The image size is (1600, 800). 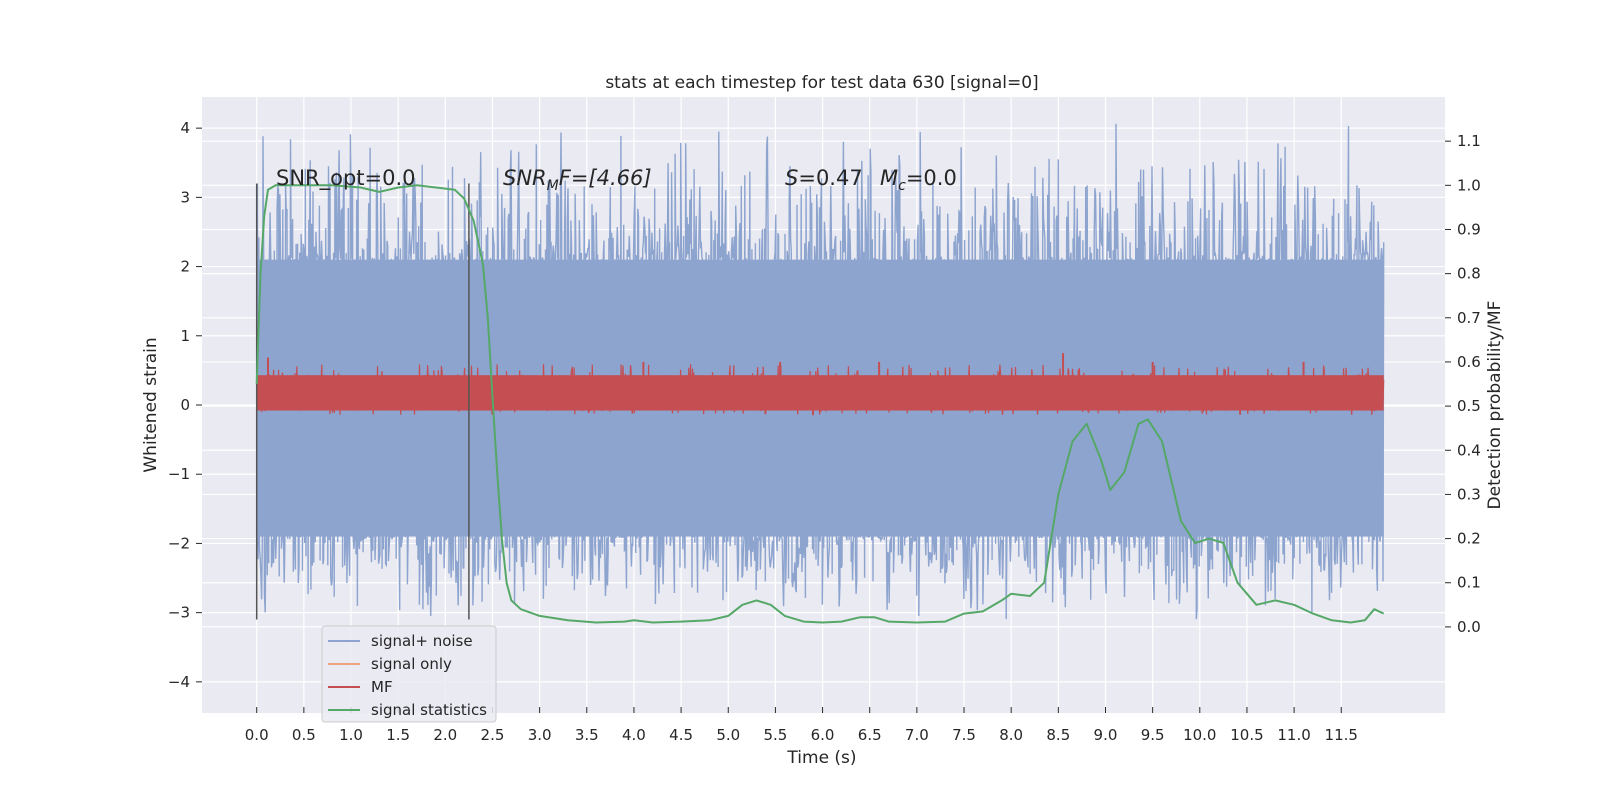 I want to click on y-tick-label-1: 3, so click(x=185, y=197).